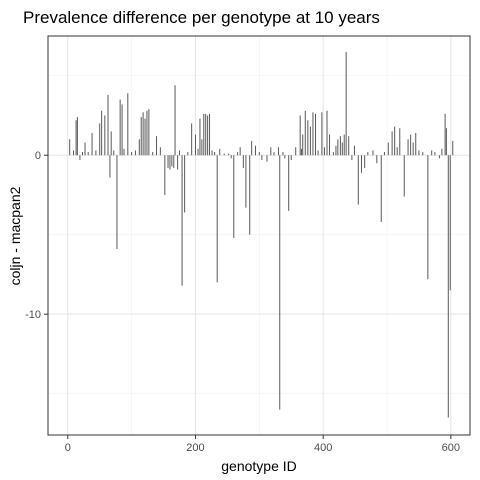  Describe the element at coordinates (68, 448) in the screenshot. I see `x-tick-label: 0` at that location.